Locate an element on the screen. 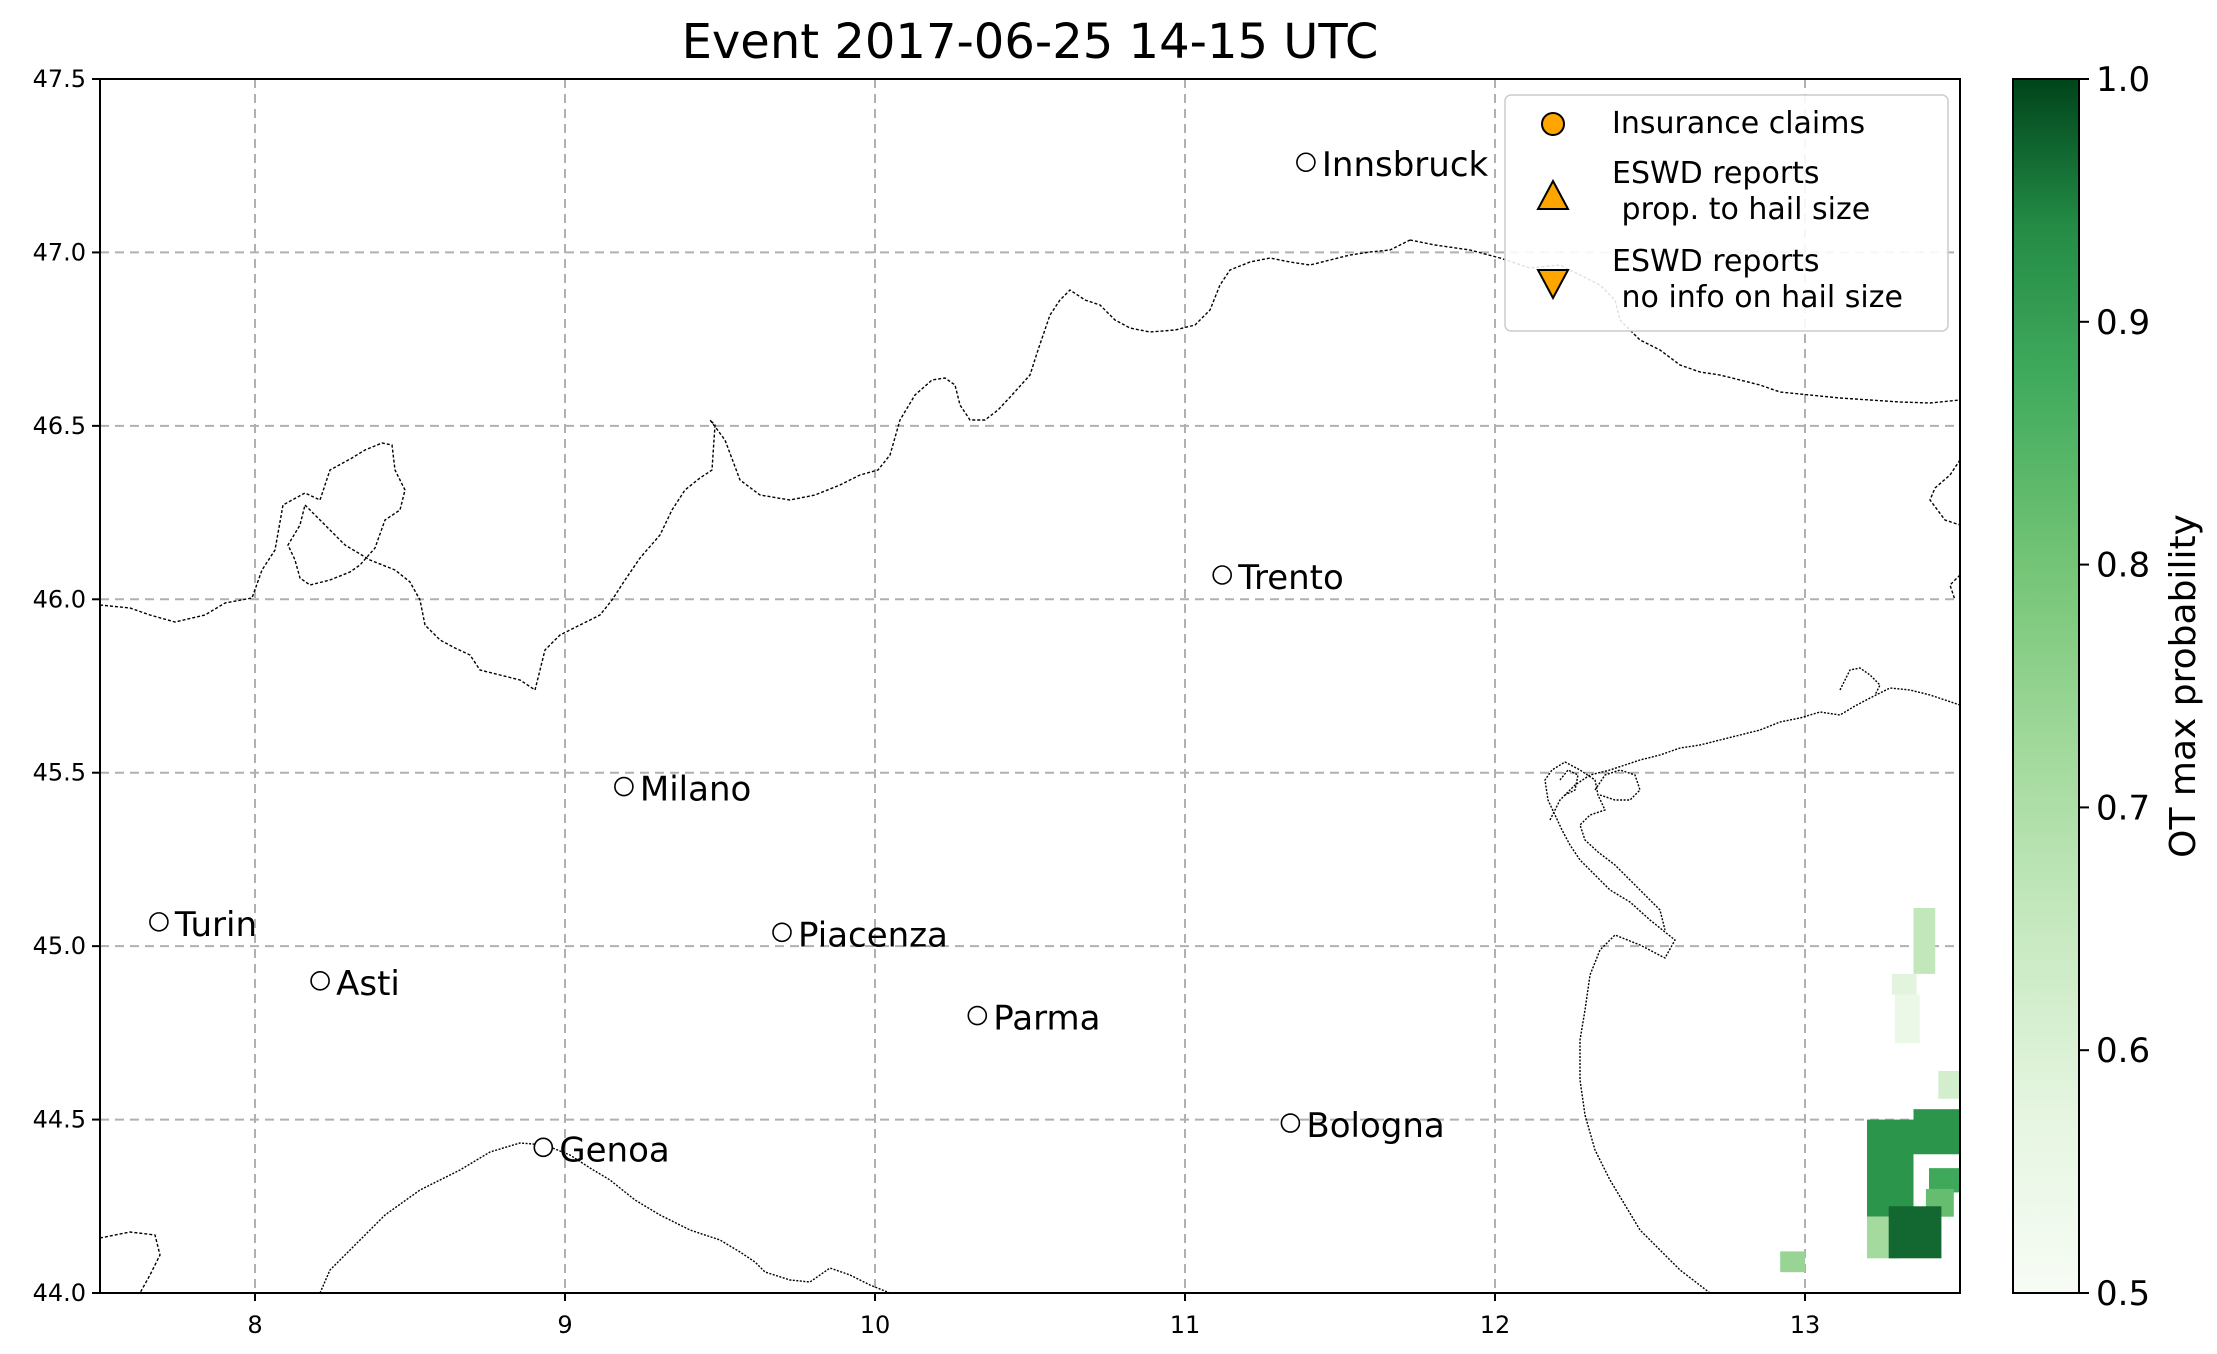  legend-eswd-hail-size-line2: prop. to hail size is located at coordinates (1741, 209).